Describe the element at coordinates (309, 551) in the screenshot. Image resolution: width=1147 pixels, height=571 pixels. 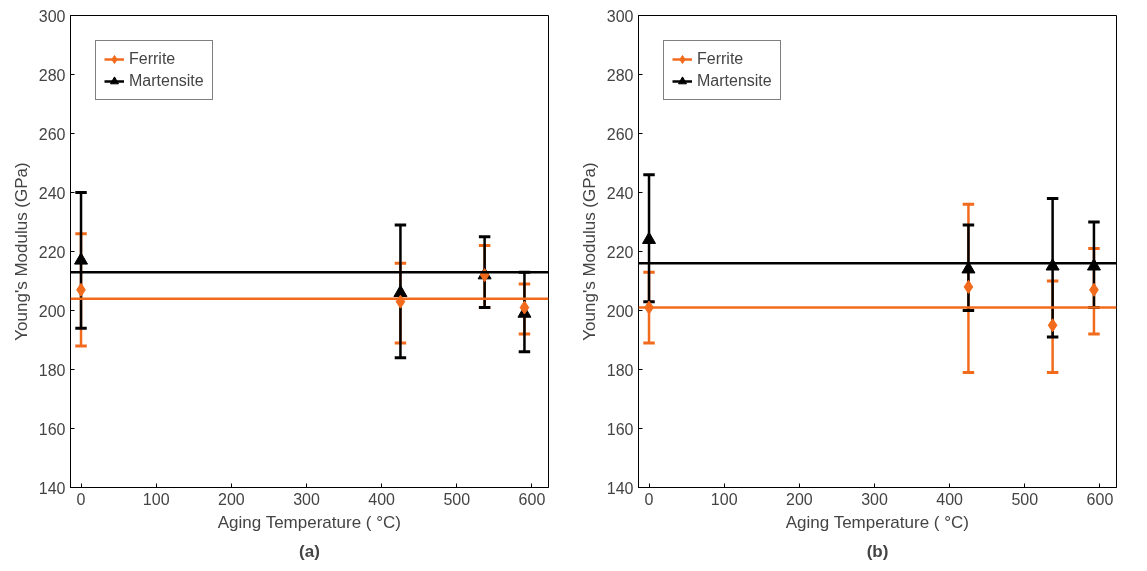
I see `text: (a)` at that location.